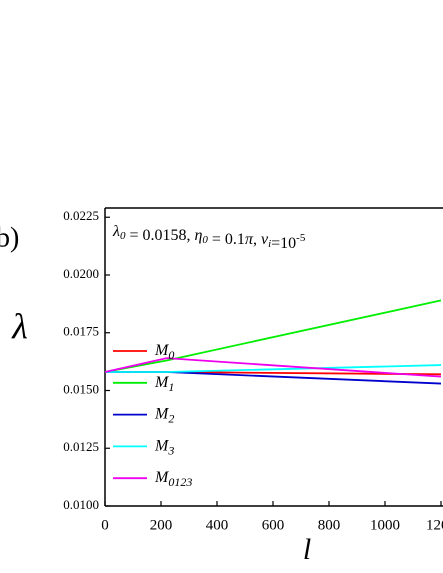  Describe the element at coordinates (249, 239) in the screenshot. I see `annotation-text: π` at that location.